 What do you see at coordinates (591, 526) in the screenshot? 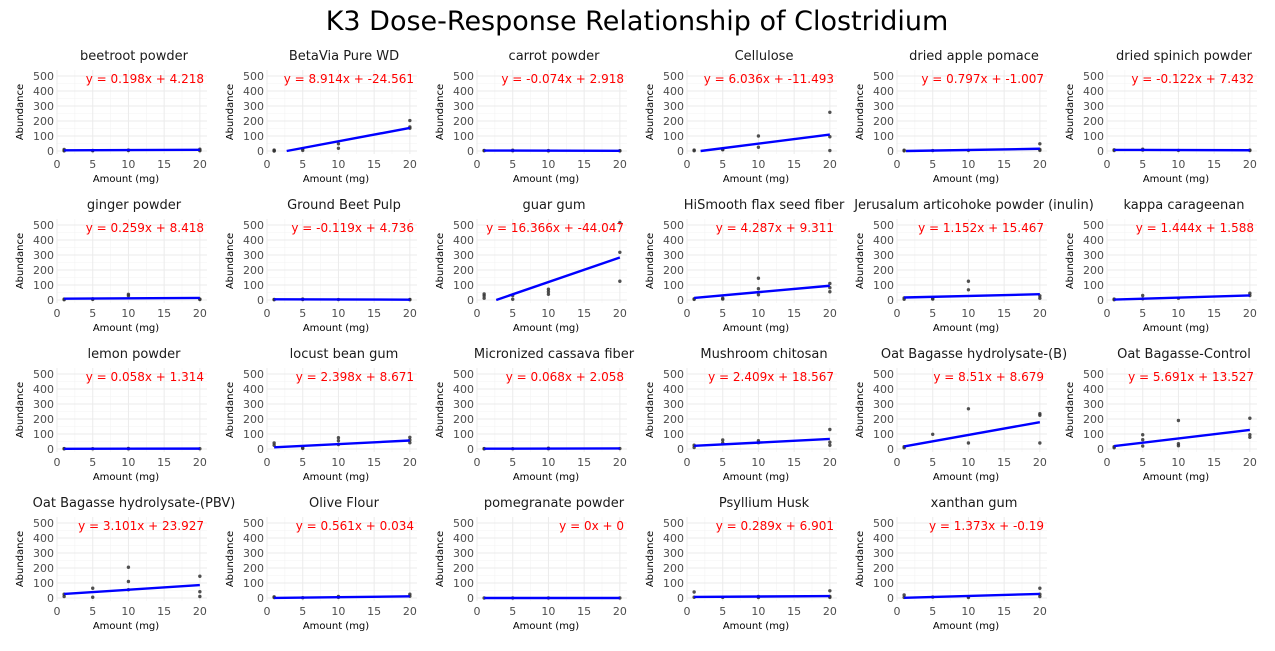
I see `equation-label: y = 0x + 0` at bounding box center [591, 526].